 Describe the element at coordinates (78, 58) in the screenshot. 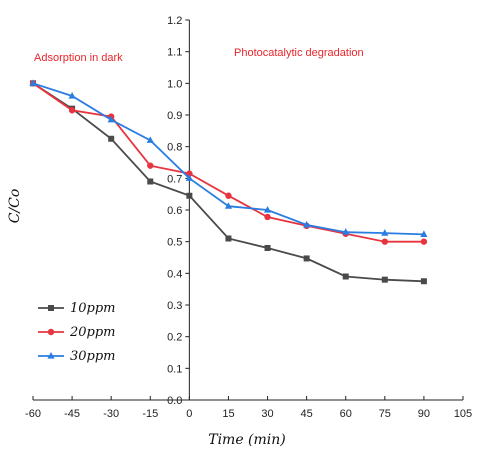

I see `annotation-adsorption: Adsorption in dark` at that location.